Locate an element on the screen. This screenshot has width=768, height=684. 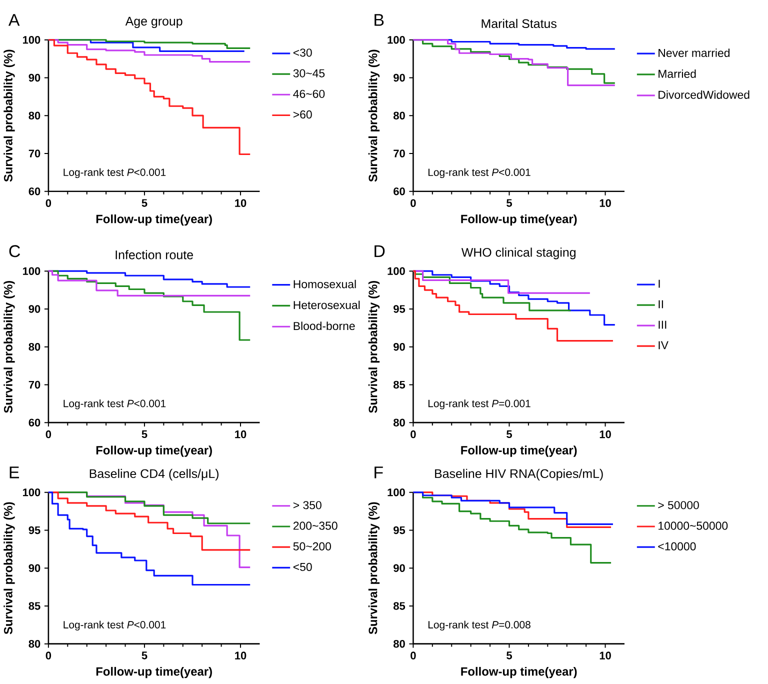
legend-label: > 50000 is located at coordinates (678, 505).